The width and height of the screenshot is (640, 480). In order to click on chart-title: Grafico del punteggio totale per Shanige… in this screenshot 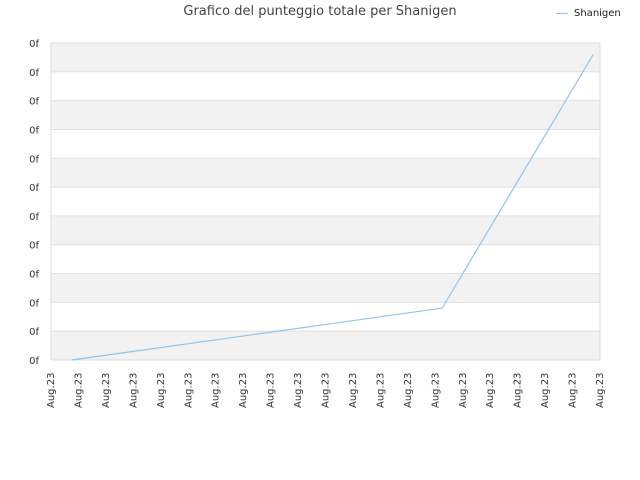, I will do `click(320, 11)`.